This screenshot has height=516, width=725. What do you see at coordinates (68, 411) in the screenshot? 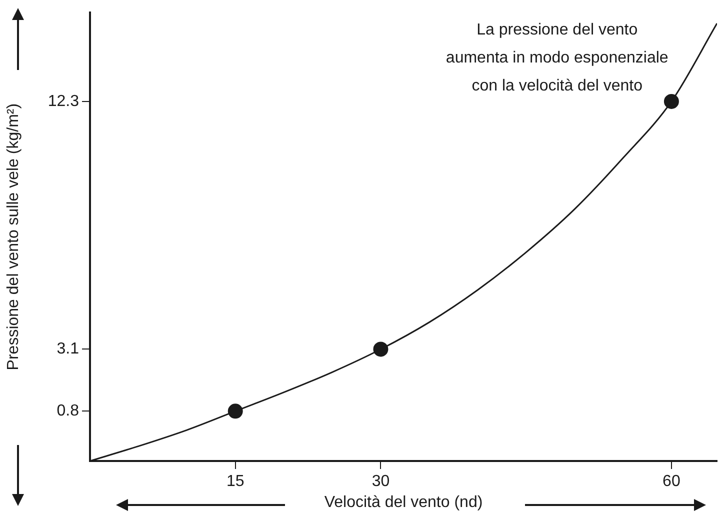
I see `y-tick-label: 0.8` at bounding box center [68, 411].